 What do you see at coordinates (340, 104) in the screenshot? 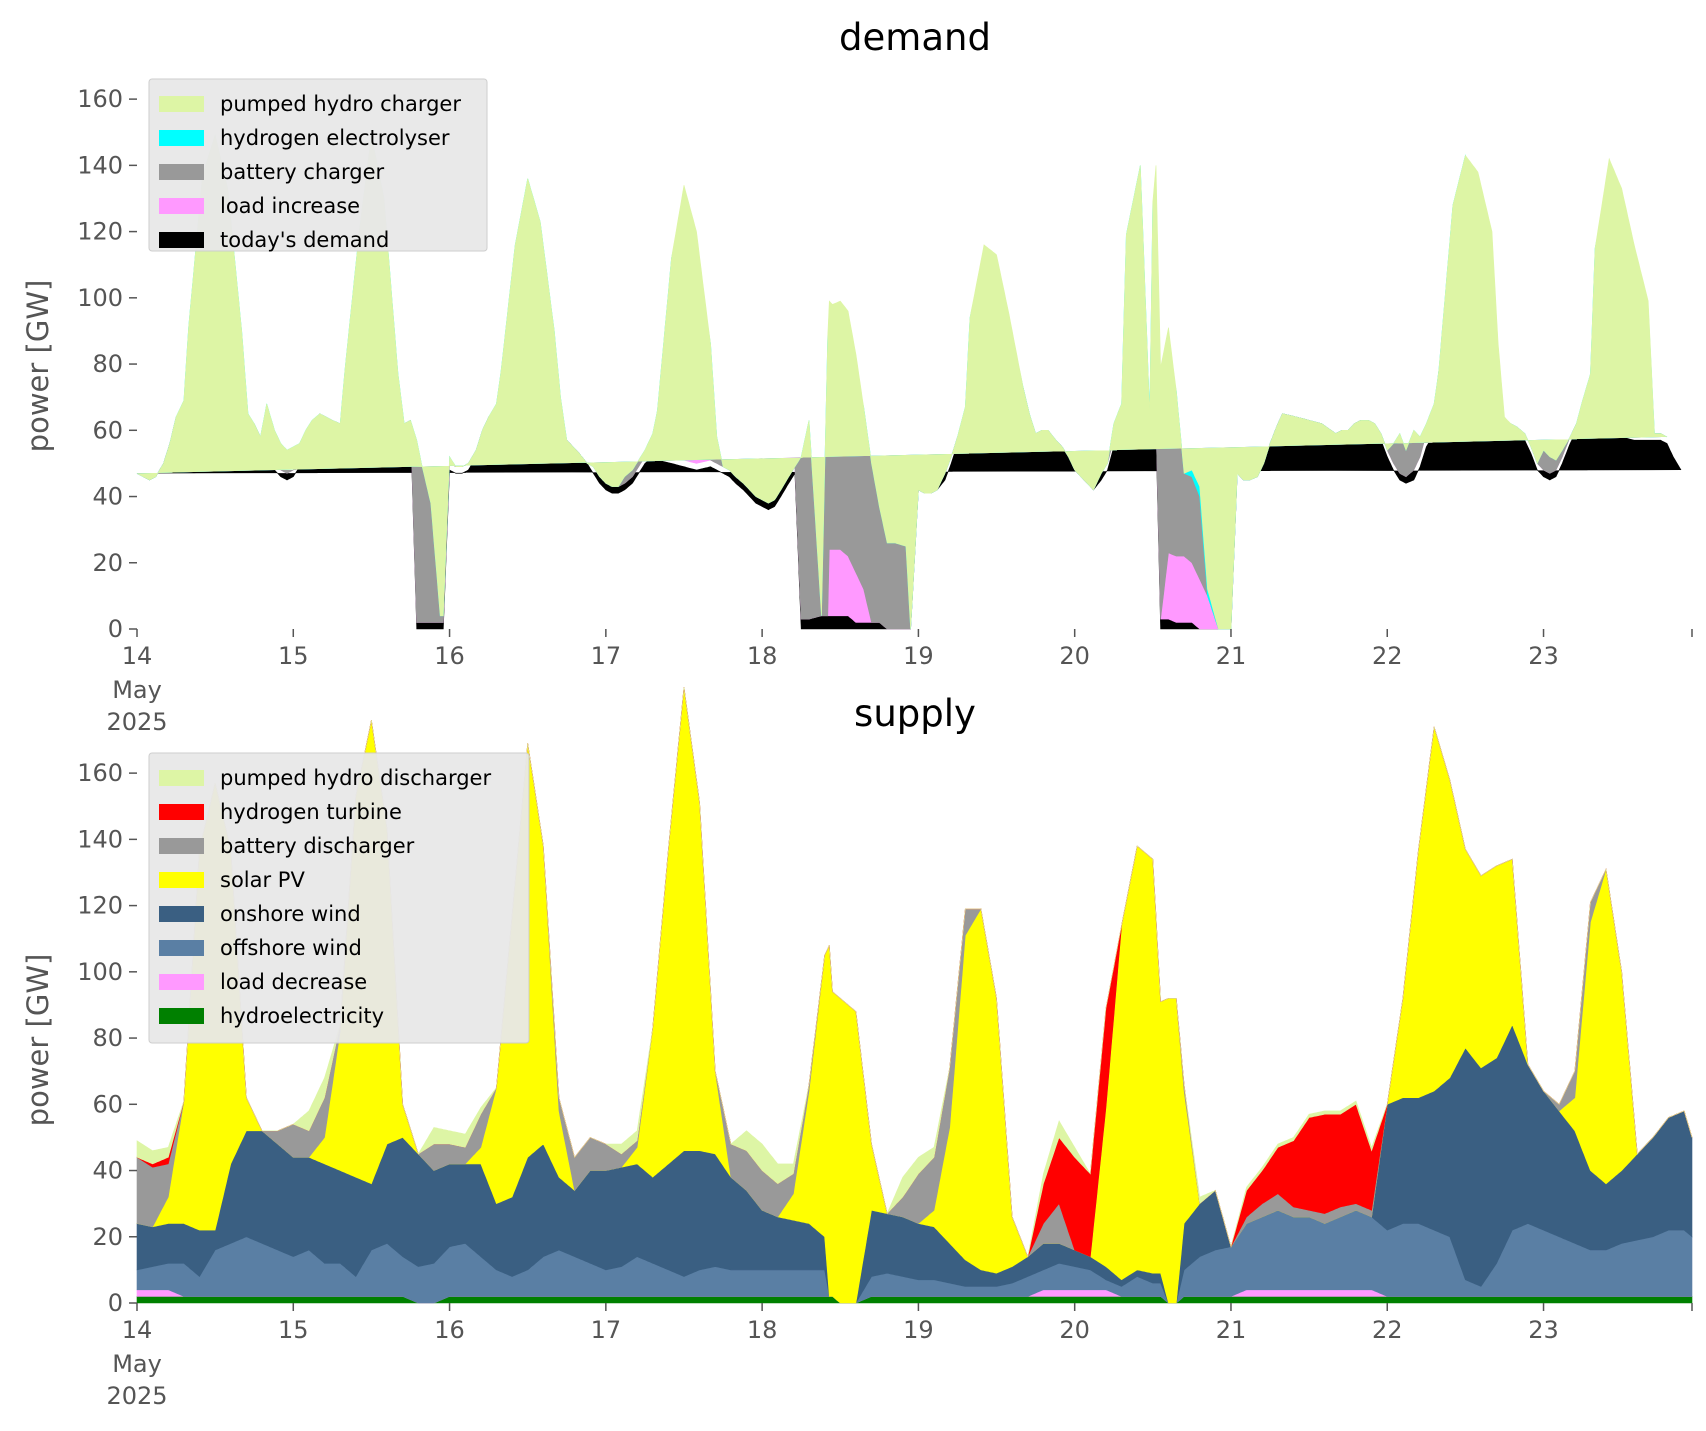
I see `legend-label: pumped hydro charger` at bounding box center [340, 104].